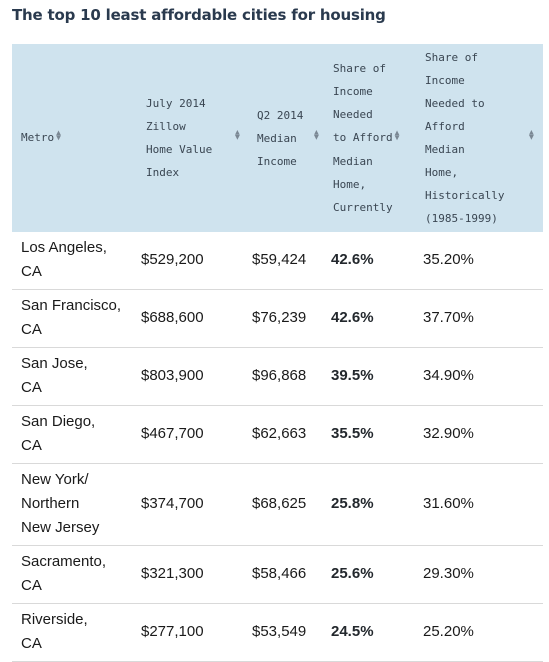 This screenshot has height=662, width=549. I want to click on share-historical-cell: 29.30%, so click(481, 574).